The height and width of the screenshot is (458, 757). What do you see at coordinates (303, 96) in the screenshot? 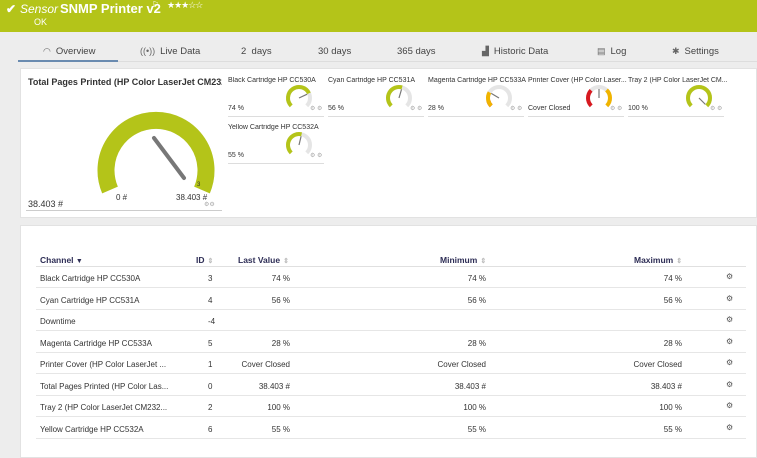
I see `mini-gauge-needle` at bounding box center [303, 96].